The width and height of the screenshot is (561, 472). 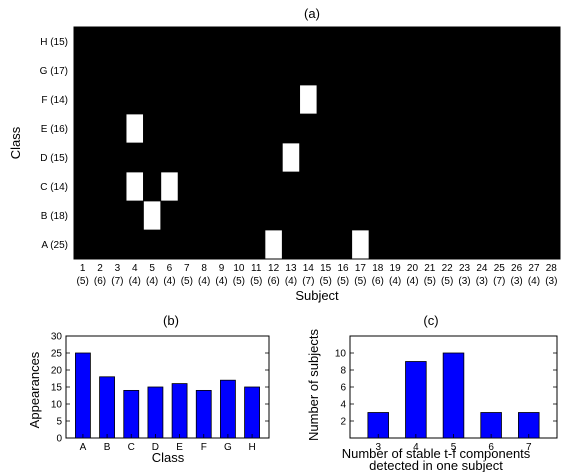 I want to click on x-tick-label: 7, so click(x=529, y=447).